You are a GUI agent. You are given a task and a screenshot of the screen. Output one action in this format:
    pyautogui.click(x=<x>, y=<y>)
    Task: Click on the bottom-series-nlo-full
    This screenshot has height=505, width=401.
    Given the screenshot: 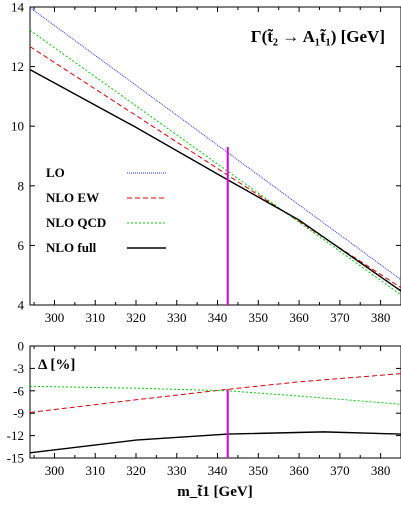 What is the action you would take?
    pyautogui.click(x=215, y=442)
    